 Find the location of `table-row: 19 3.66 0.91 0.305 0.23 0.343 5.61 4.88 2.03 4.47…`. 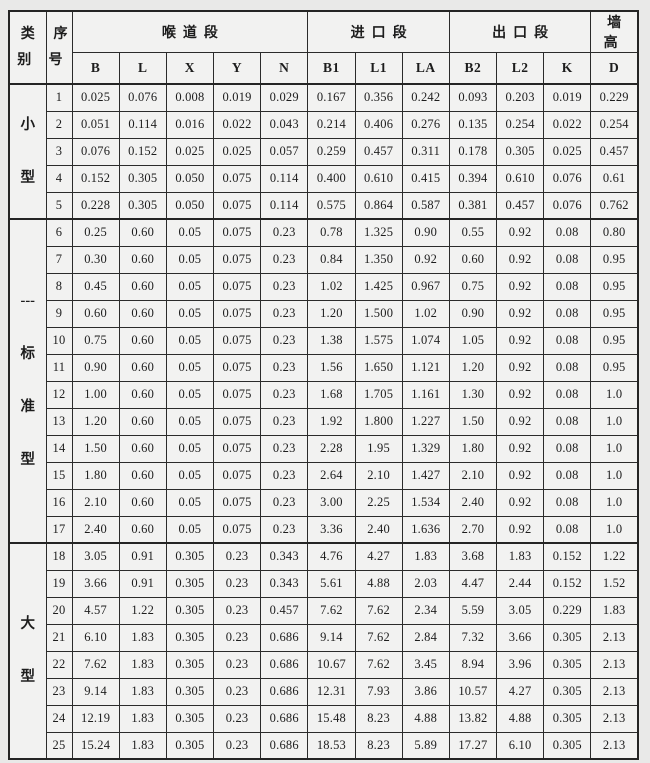

table-row: 19 3.66 0.91 0.305 0.23 0.343 5.61 4.88 2.03 4.47… is located at coordinates (324, 583).